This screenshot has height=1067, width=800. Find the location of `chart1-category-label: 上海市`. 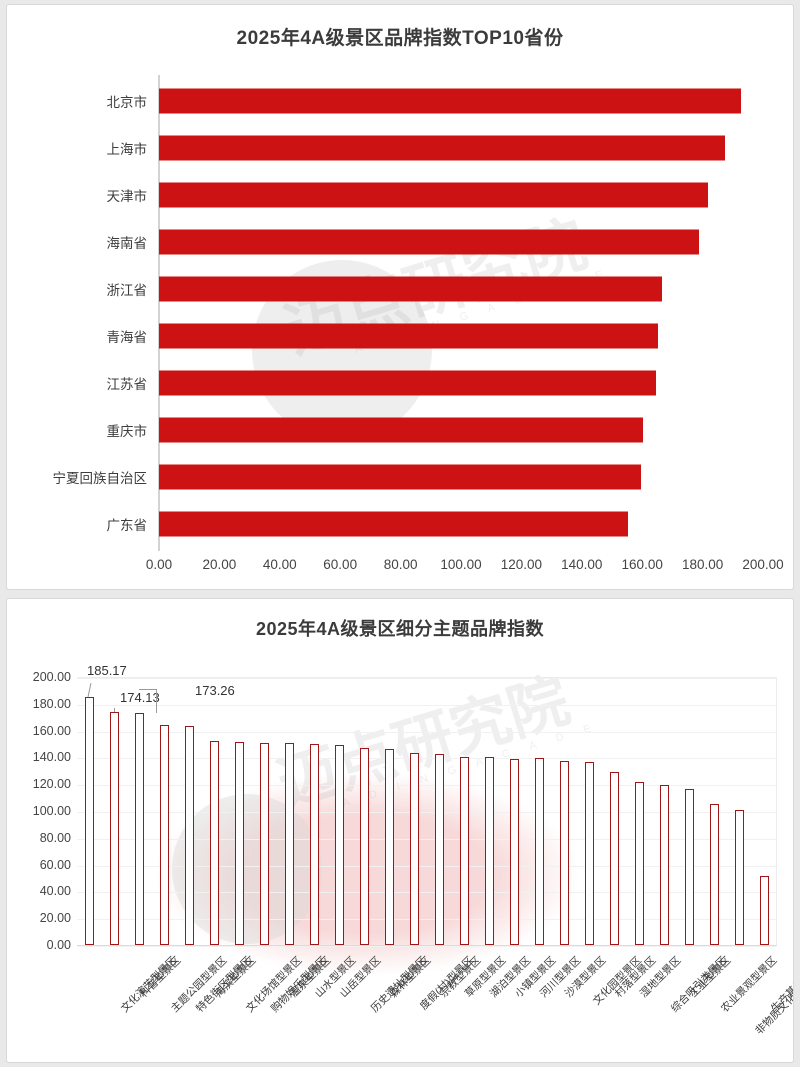

chart1-category-label: 上海市 is located at coordinates (127, 149).